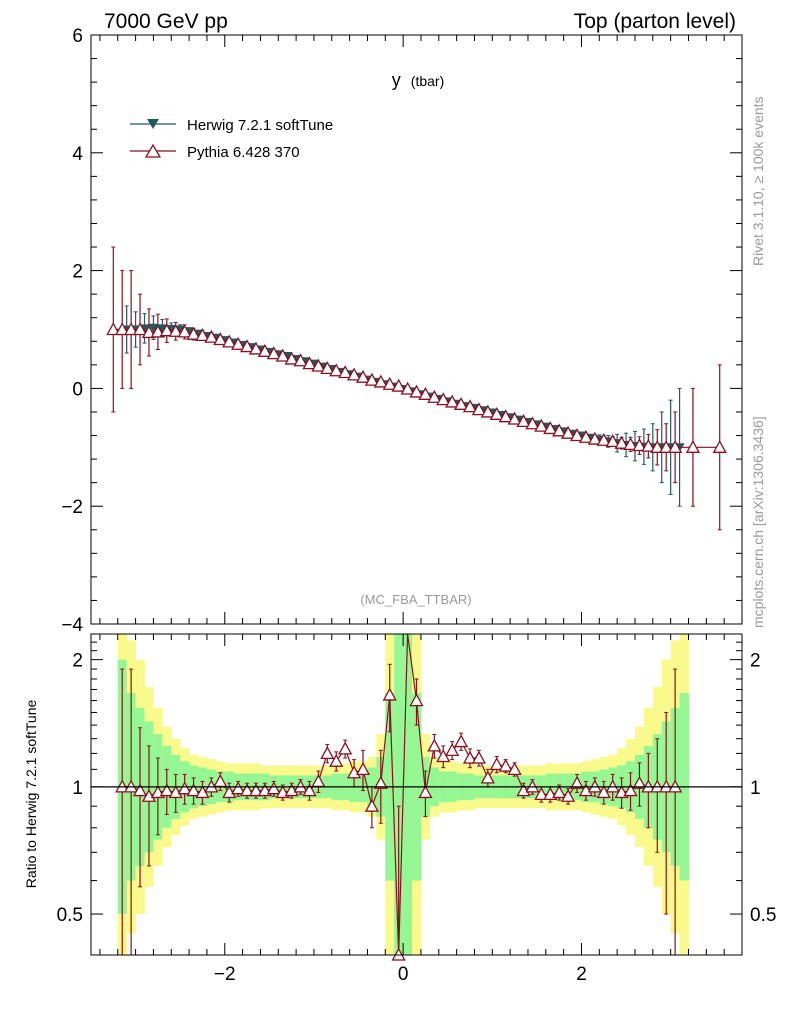 This screenshot has width=786, height=1024. Describe the element at coordinates (758, 181) in the screenshot. I see `rivet-label: Rivet 3.1.10, ≥ 100k events` at that location.